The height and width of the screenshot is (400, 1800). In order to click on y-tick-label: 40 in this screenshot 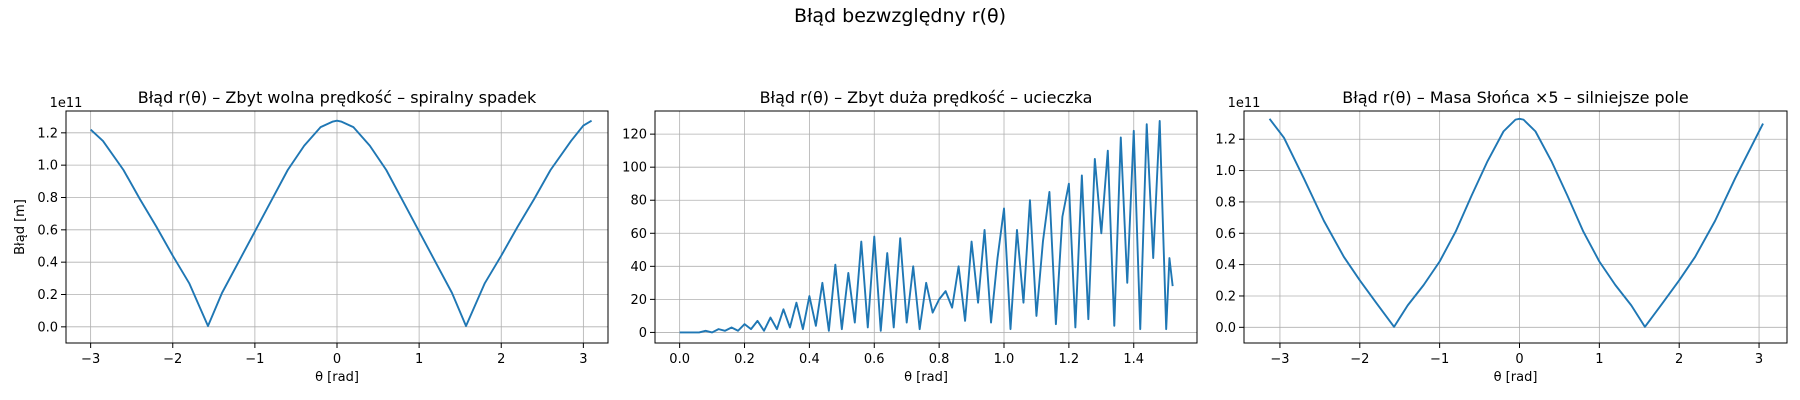, I will do `click(638, 267)`.